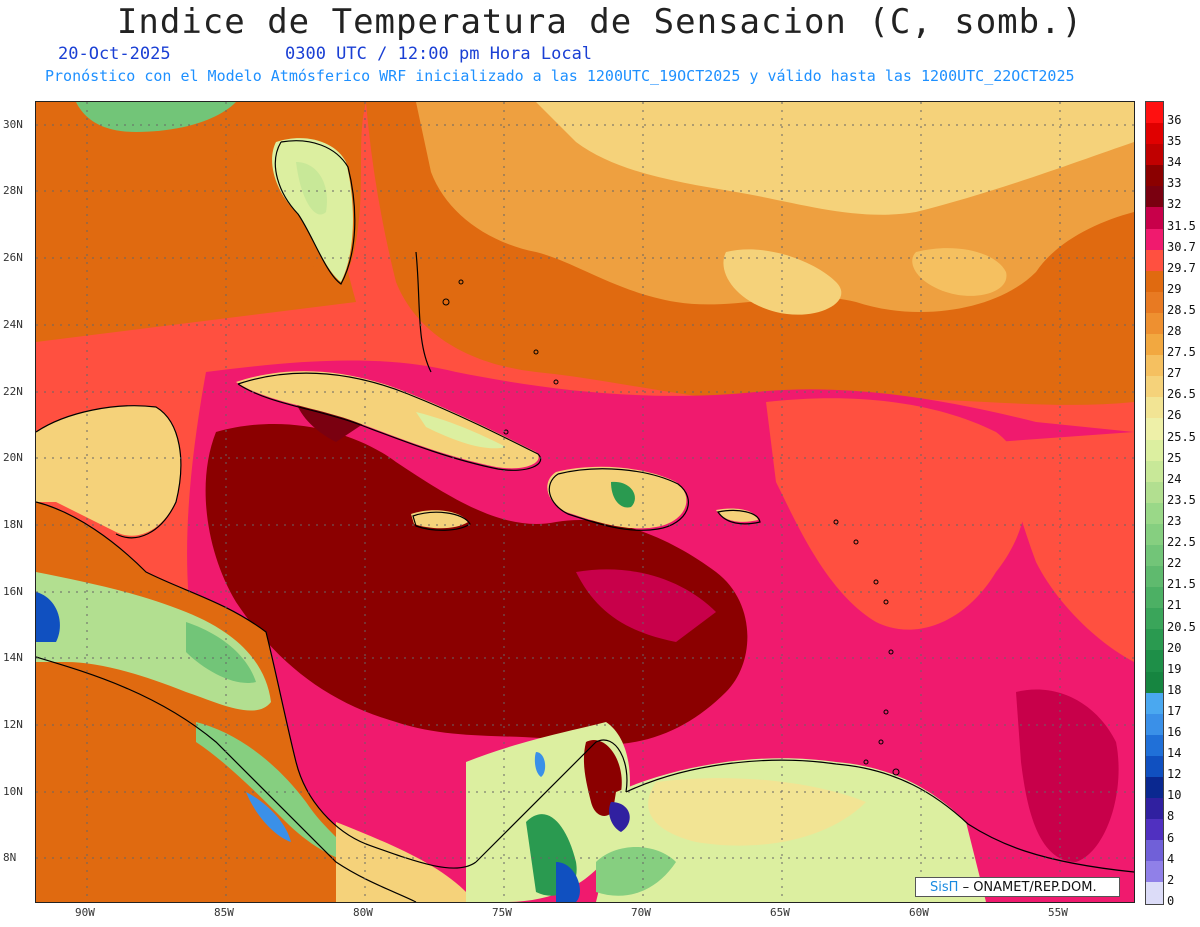 This screenshot has height=927, width=1200. What do you see at coordinates (1174, 521) in the screenshot?
I see `colorbar-label: 23` at bounding box center [1174, 521].